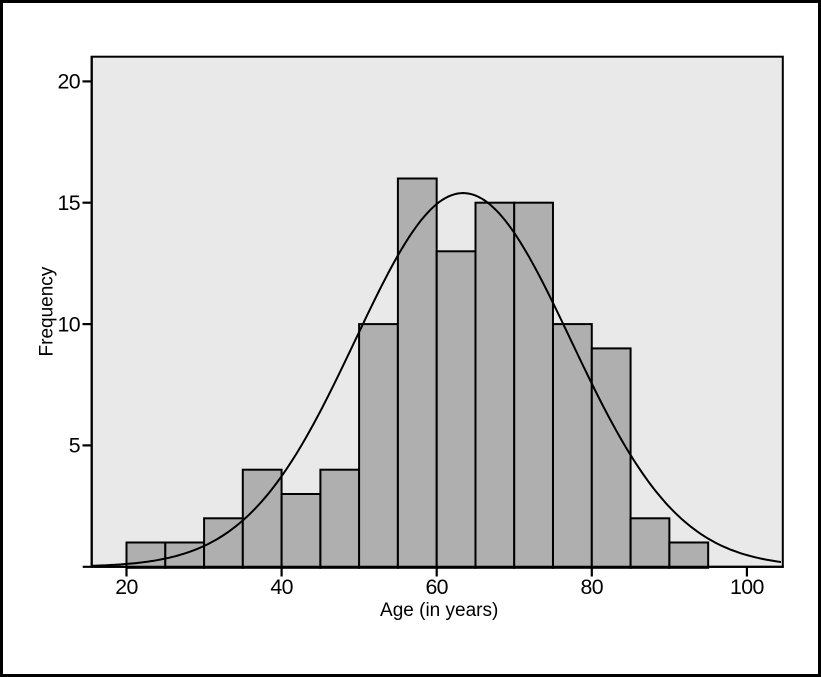 The height and width of the screenshot is (677, 821). What do you see at coordinates (747, 587) in the screenshot?
I see `svg-text: 100` at bounding box center [747, 587].